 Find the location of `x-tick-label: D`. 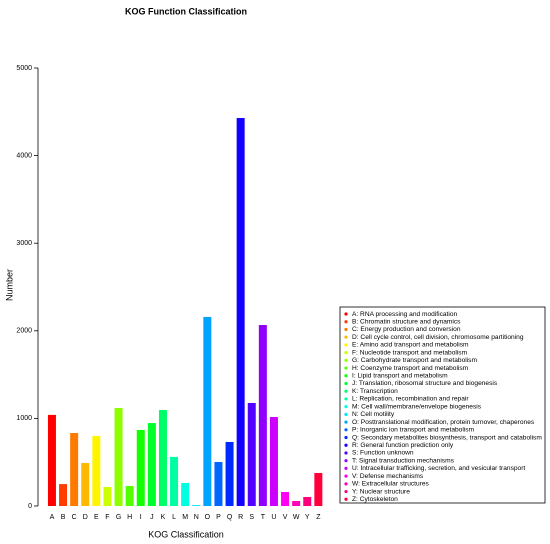

x-tick-label: D is located at coordinates (85, 517).